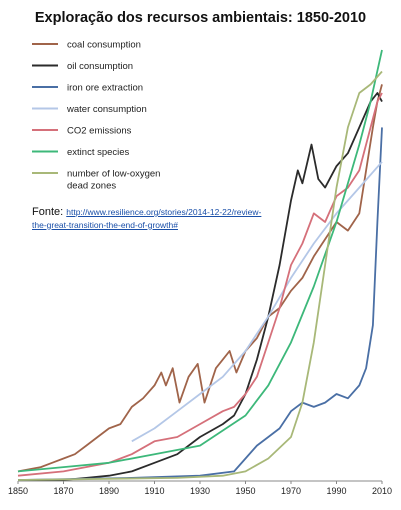  What do you see at coordinates (99, 131) in the screenshot?
I see `legend-label: CO2 emissions` at bounding box center [99, 131].